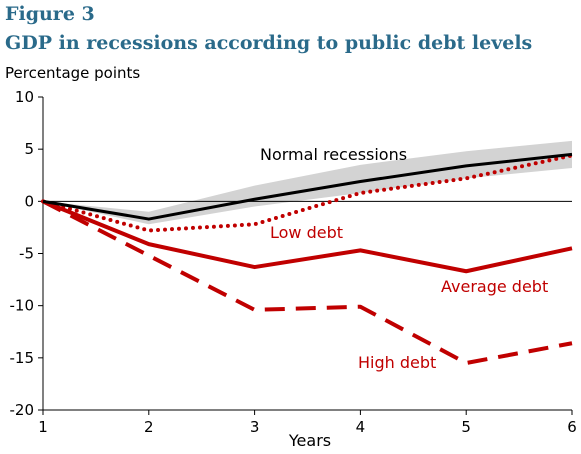 Image resolution: width=581 pixels, height=454 pixels. Describe the element at coordinates (572, 427) in the screenshot. I see `x-tick-label: 6` at that location.